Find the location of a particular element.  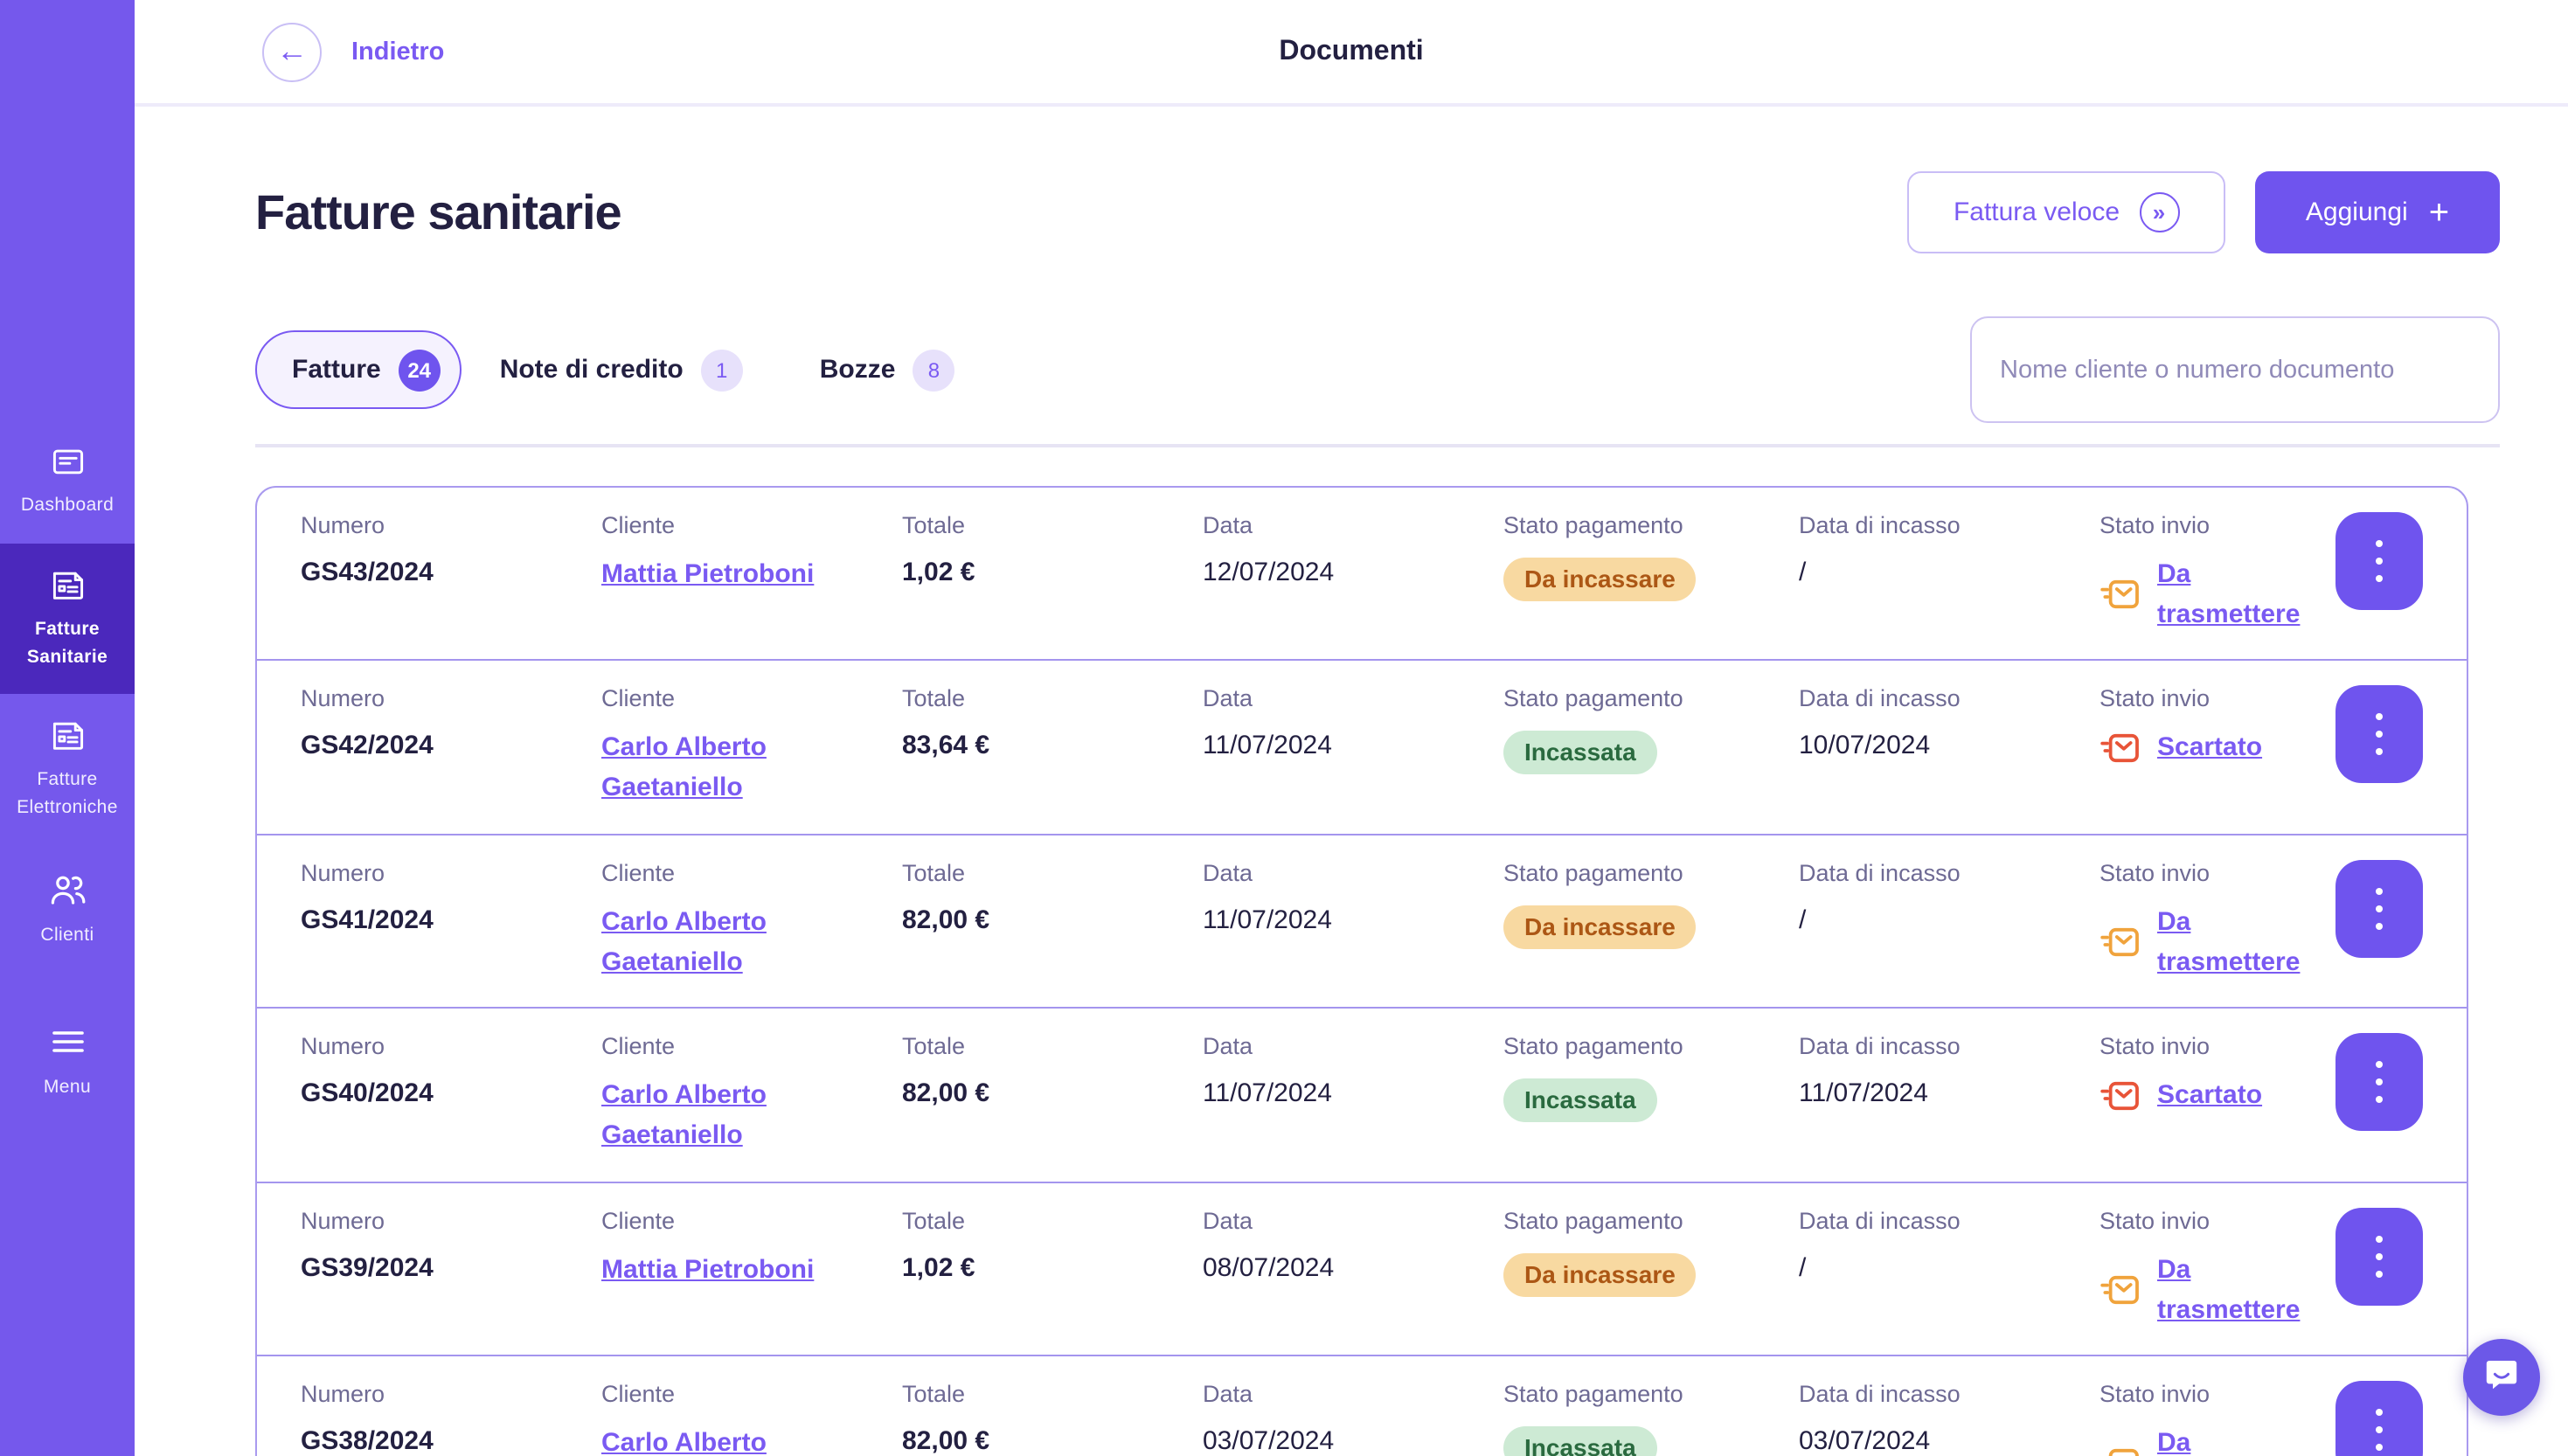

chat-bubble-icon is located at coordinates (2502, 1377).